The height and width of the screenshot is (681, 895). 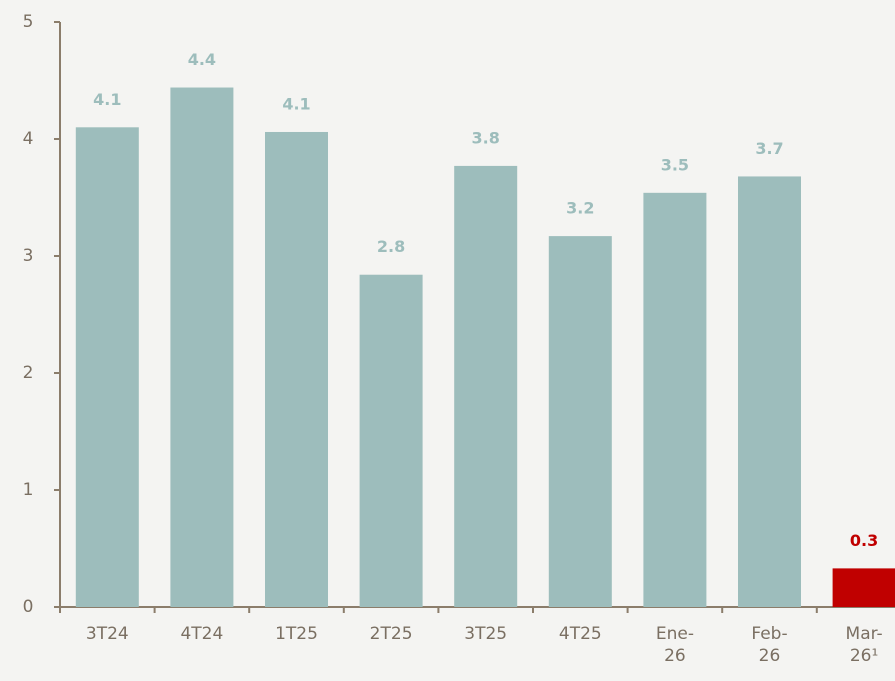 I want to click on y-tick-label: 5, so click(x=28, y=22).